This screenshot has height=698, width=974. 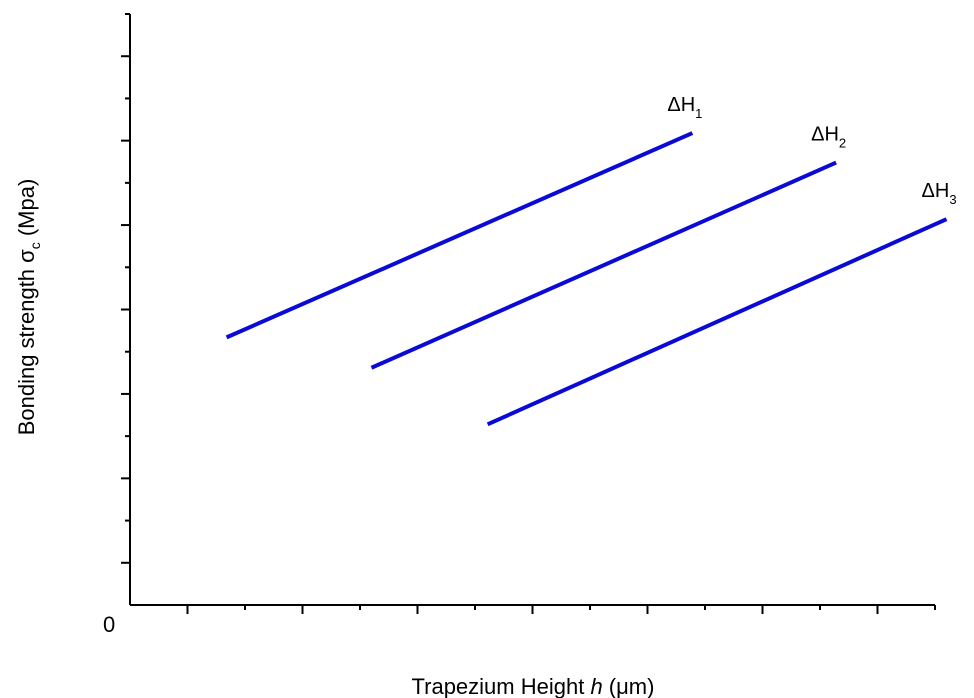 What do you see at coordinates (501, 686) in the screenshot?
I see `x-axis-title-prefix: Trapezium Height` at bounding box center [501, 686].